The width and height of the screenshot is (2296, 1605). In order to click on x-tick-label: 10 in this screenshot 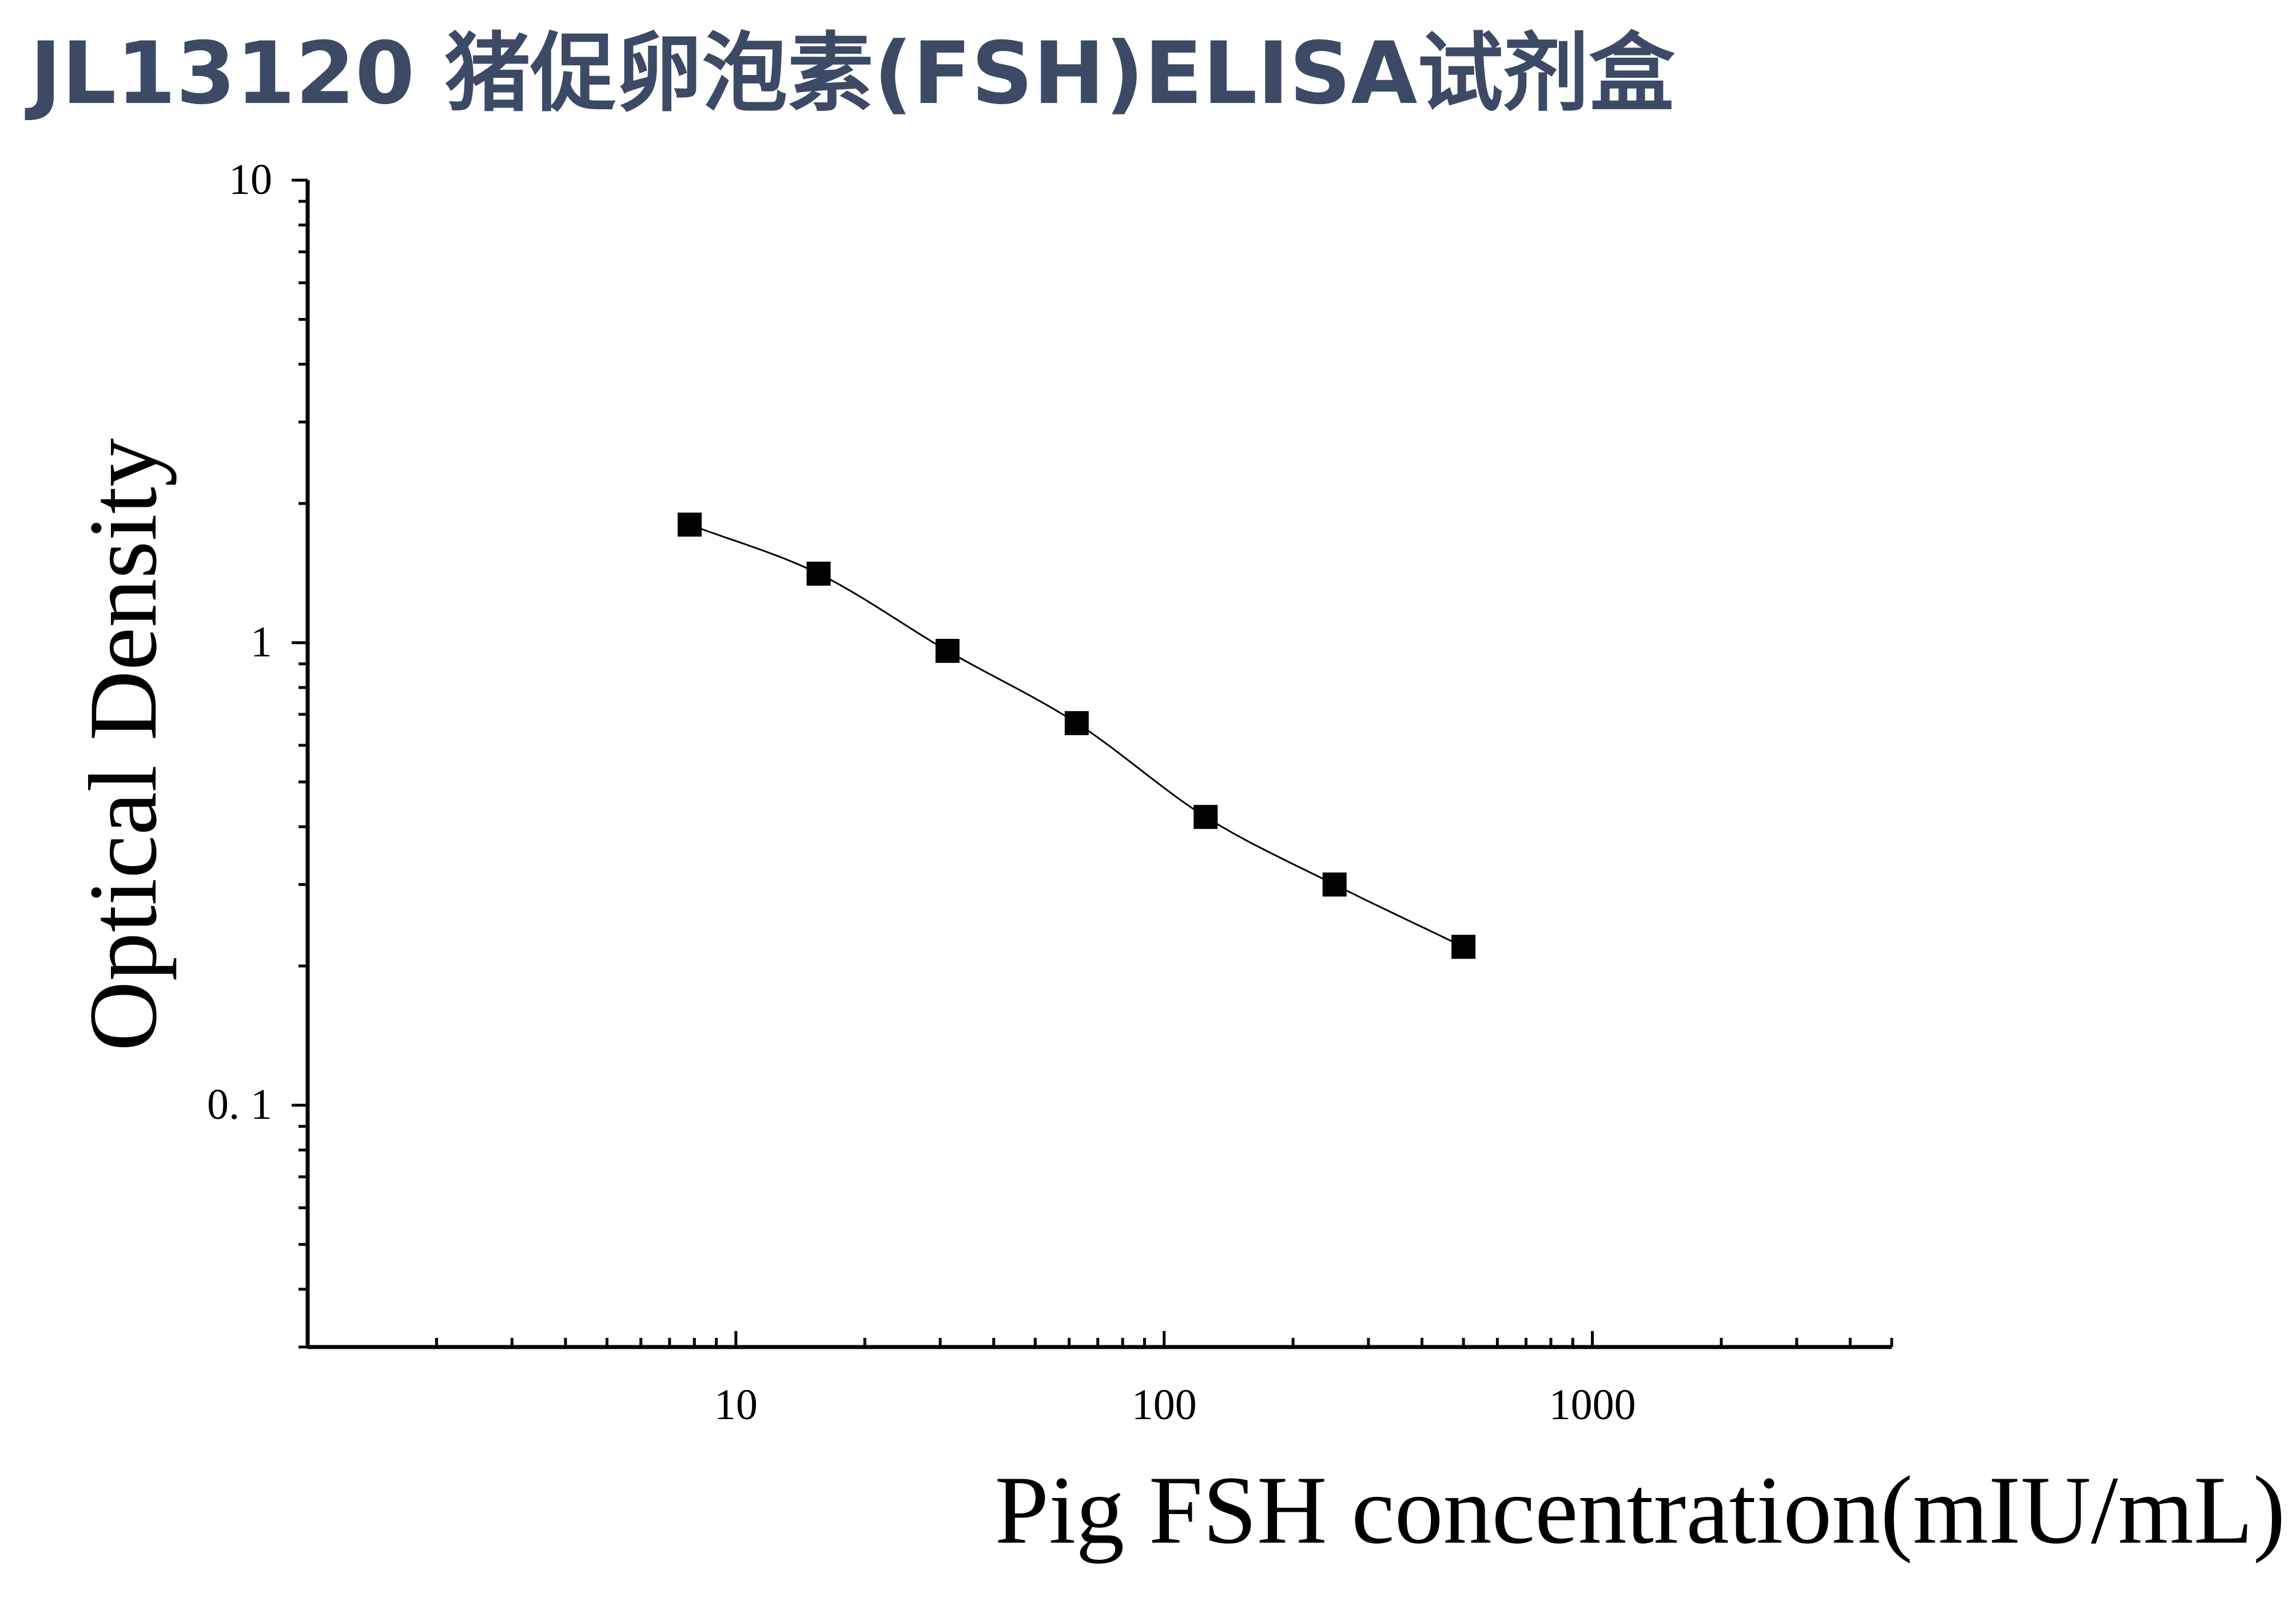, I will do `click(736, 1405)`.